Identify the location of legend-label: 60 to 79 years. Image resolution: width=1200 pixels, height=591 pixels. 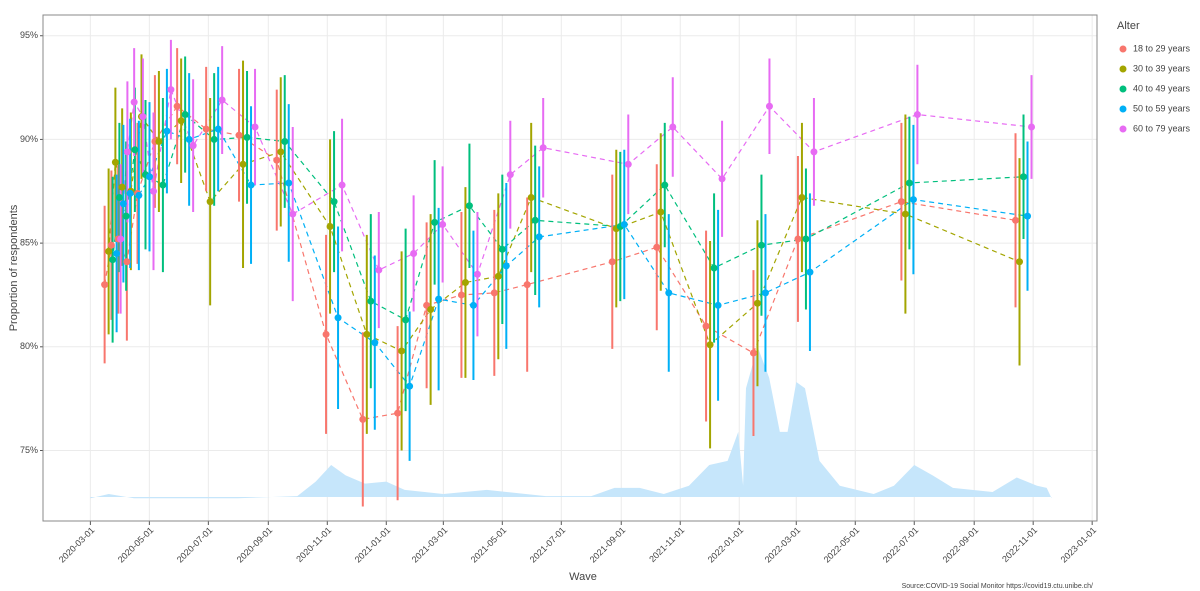
(1162, 128).